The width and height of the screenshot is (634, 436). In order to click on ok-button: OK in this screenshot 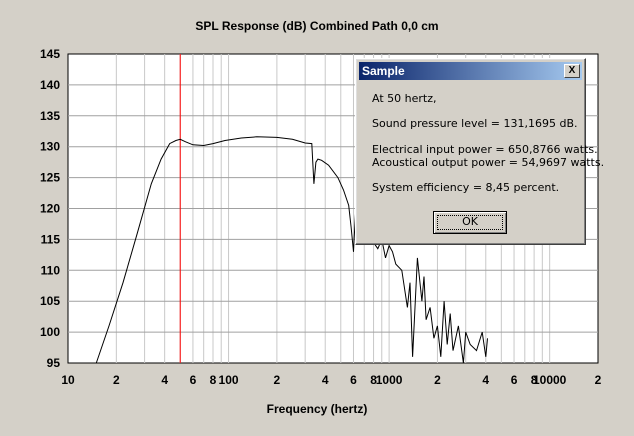, I will do `click(470, 222)`.